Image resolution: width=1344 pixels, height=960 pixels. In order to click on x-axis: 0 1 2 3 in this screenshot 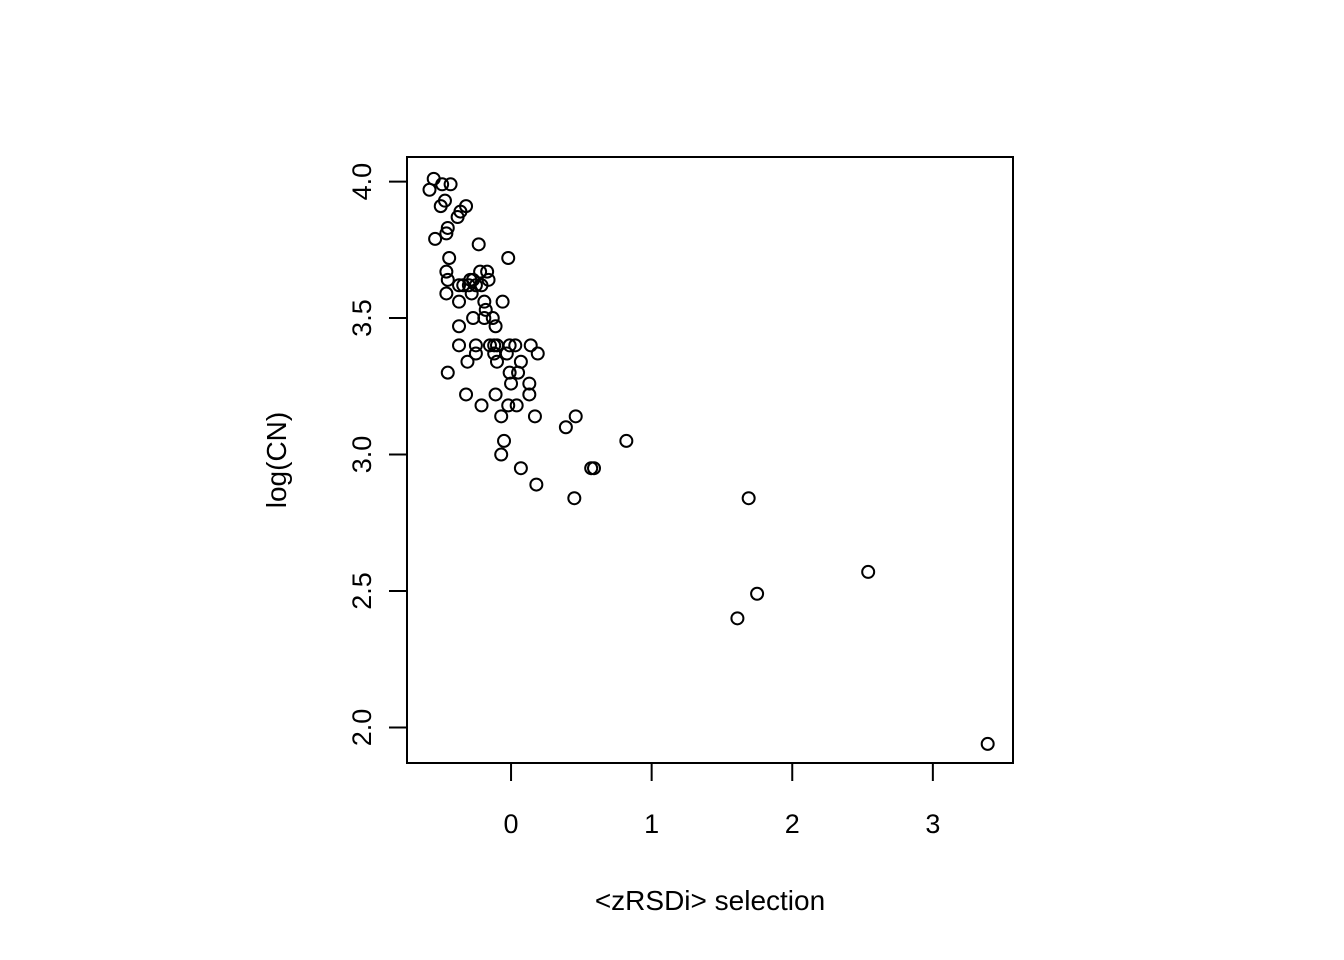, I will do `click(722, 800)`.